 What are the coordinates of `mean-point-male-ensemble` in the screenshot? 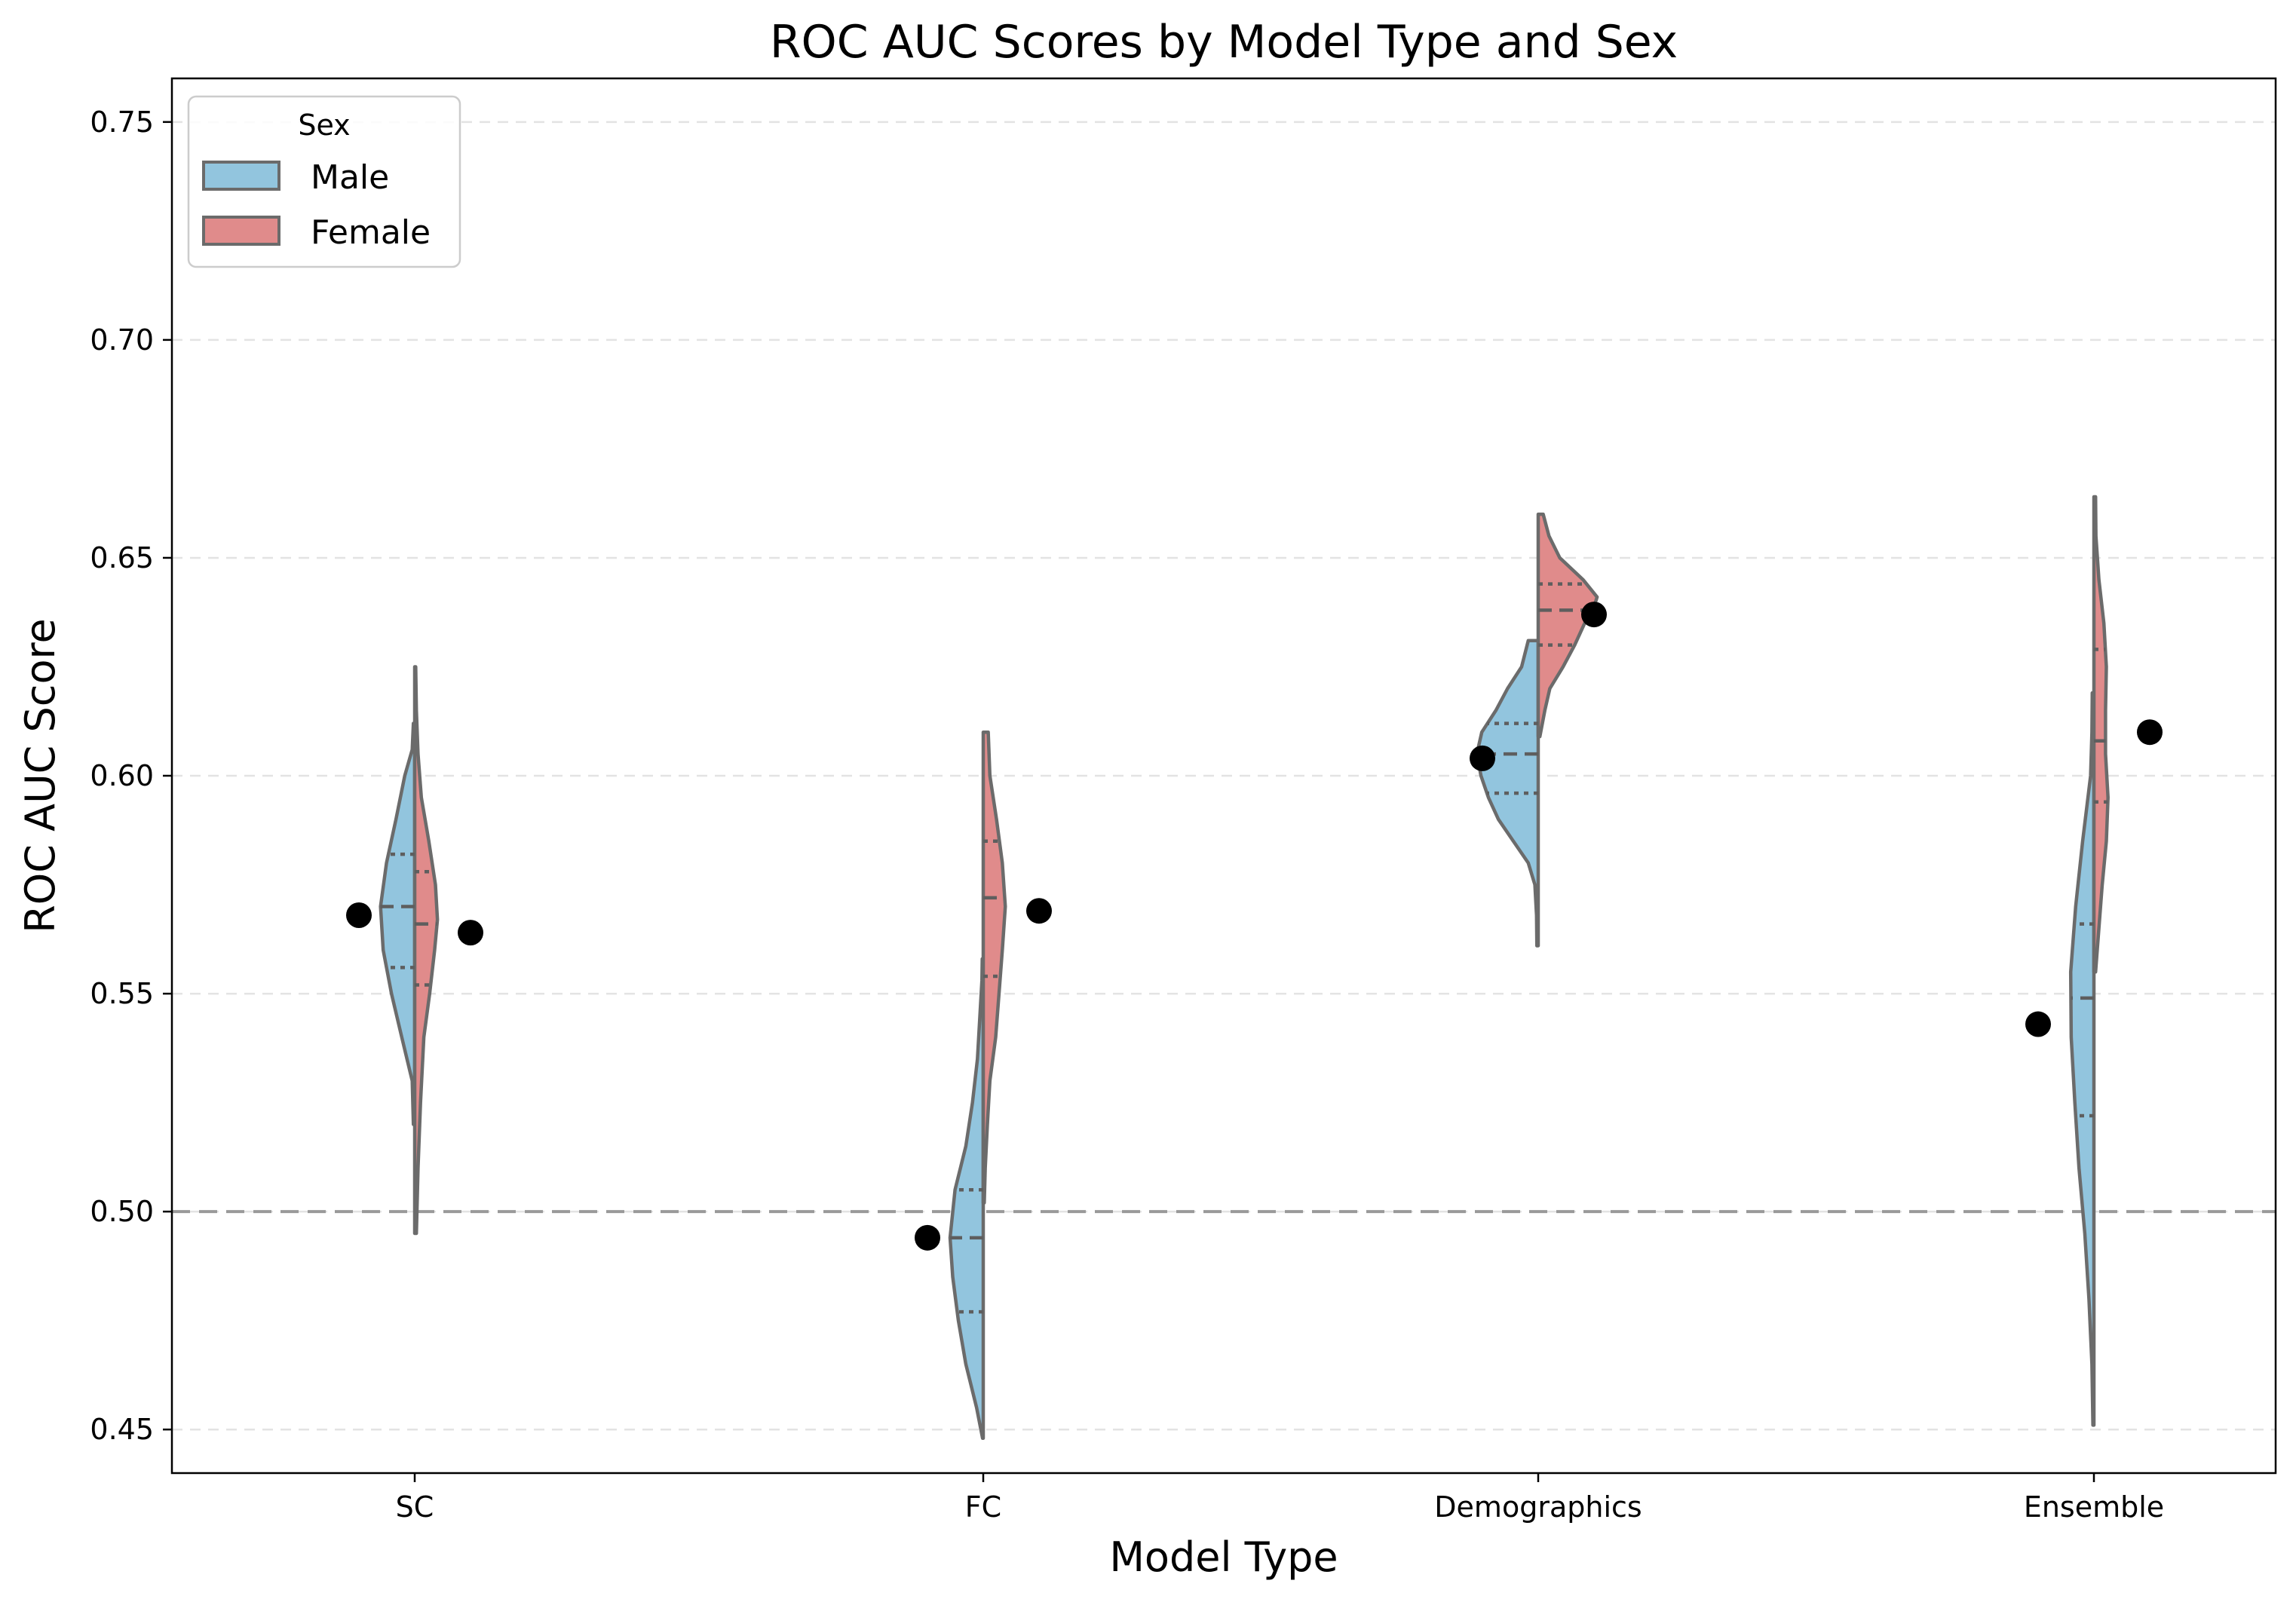 It's located at (2038, 1024).